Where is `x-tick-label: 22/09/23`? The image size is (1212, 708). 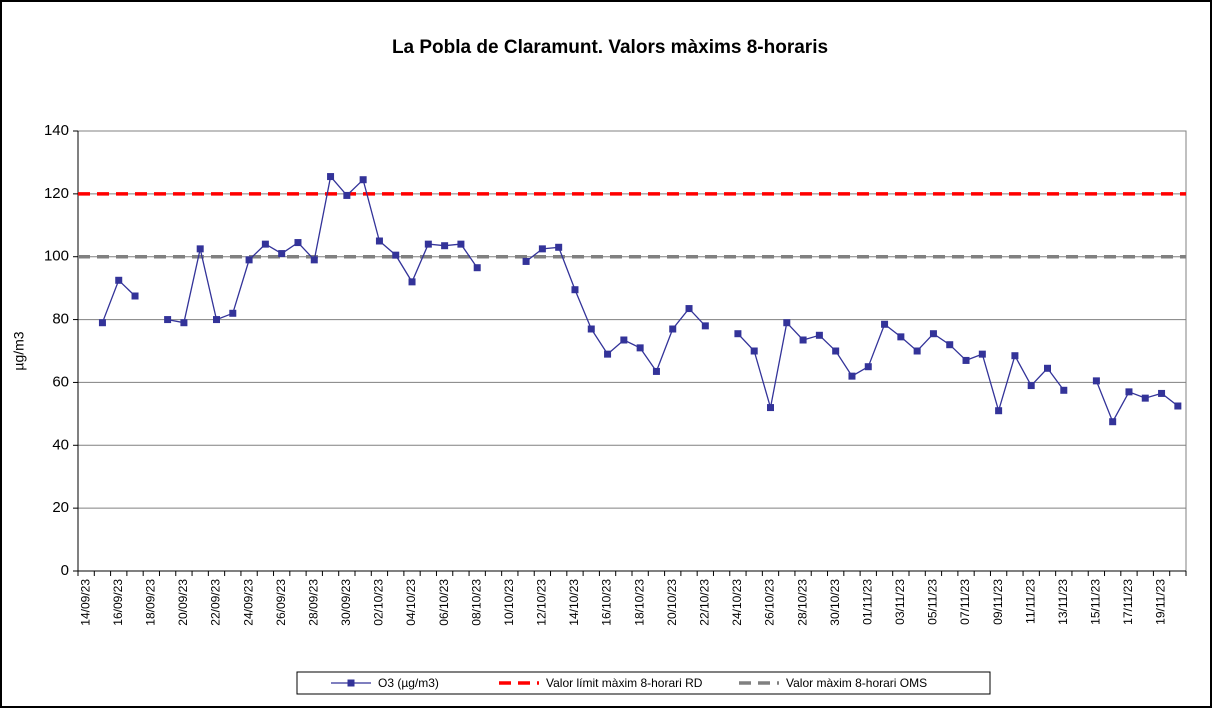
x-tick-label: 22/09/23 is located at coordinates (216, 602).